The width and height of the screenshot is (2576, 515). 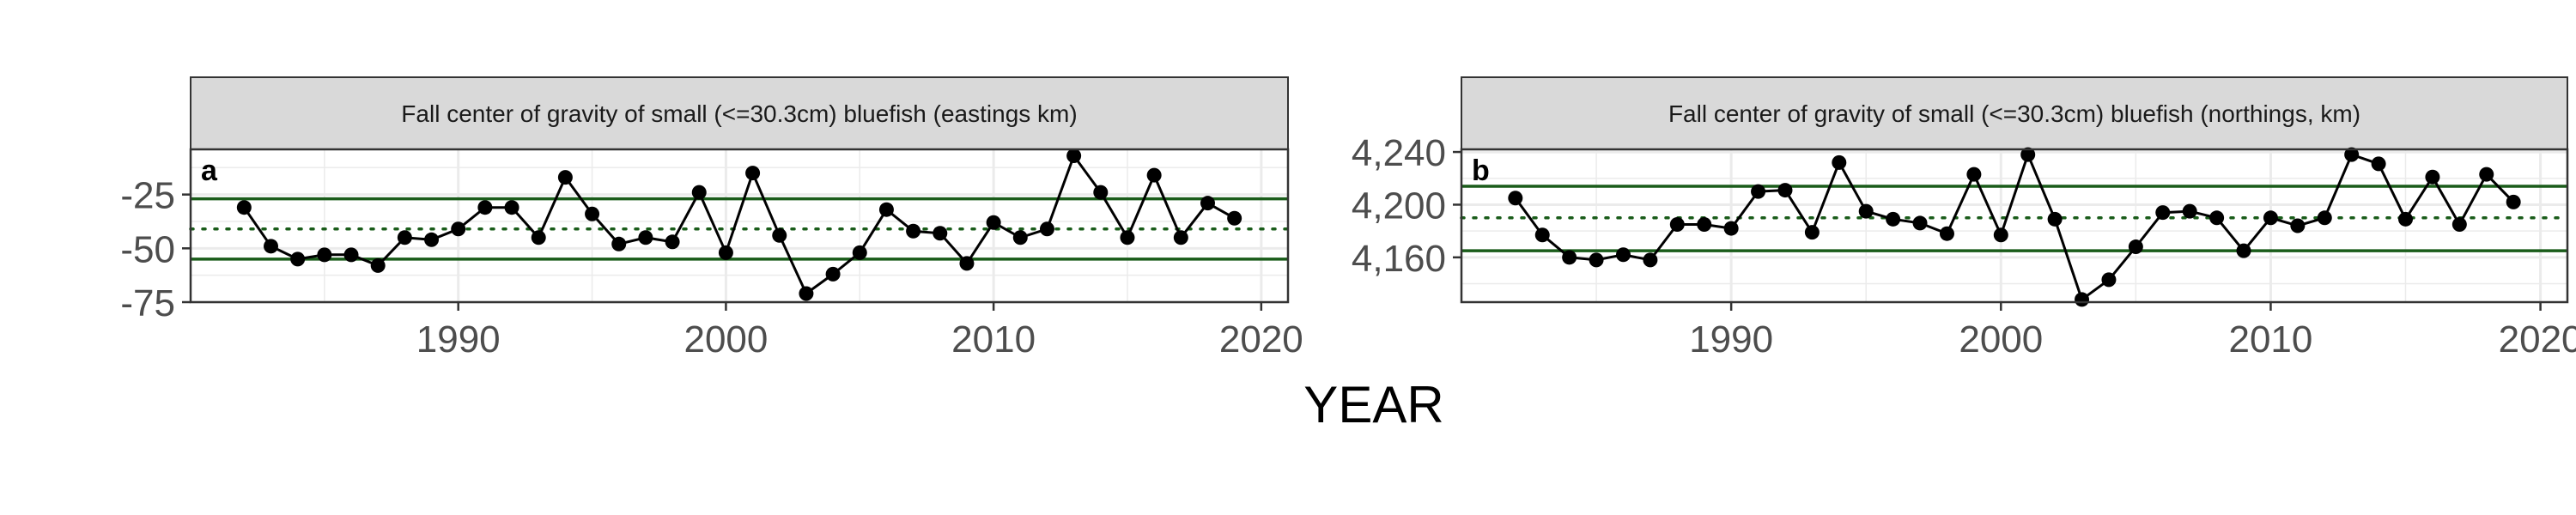 I want to click on y-tick-label: -25, so click(x=148, y=196).